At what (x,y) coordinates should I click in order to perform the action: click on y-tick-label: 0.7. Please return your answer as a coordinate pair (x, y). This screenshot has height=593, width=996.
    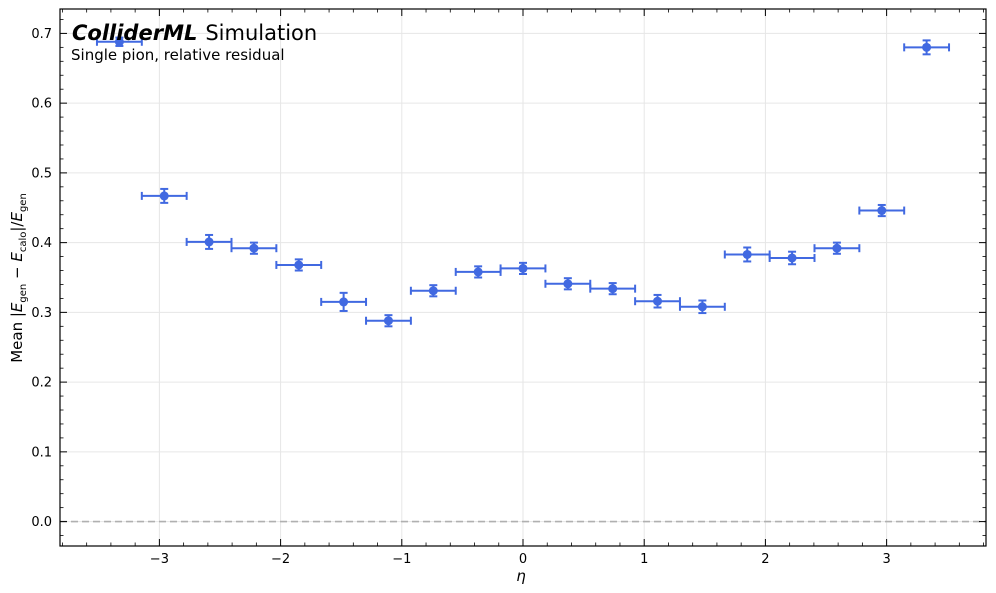
    Looking at the image, I should click on (41, 34).